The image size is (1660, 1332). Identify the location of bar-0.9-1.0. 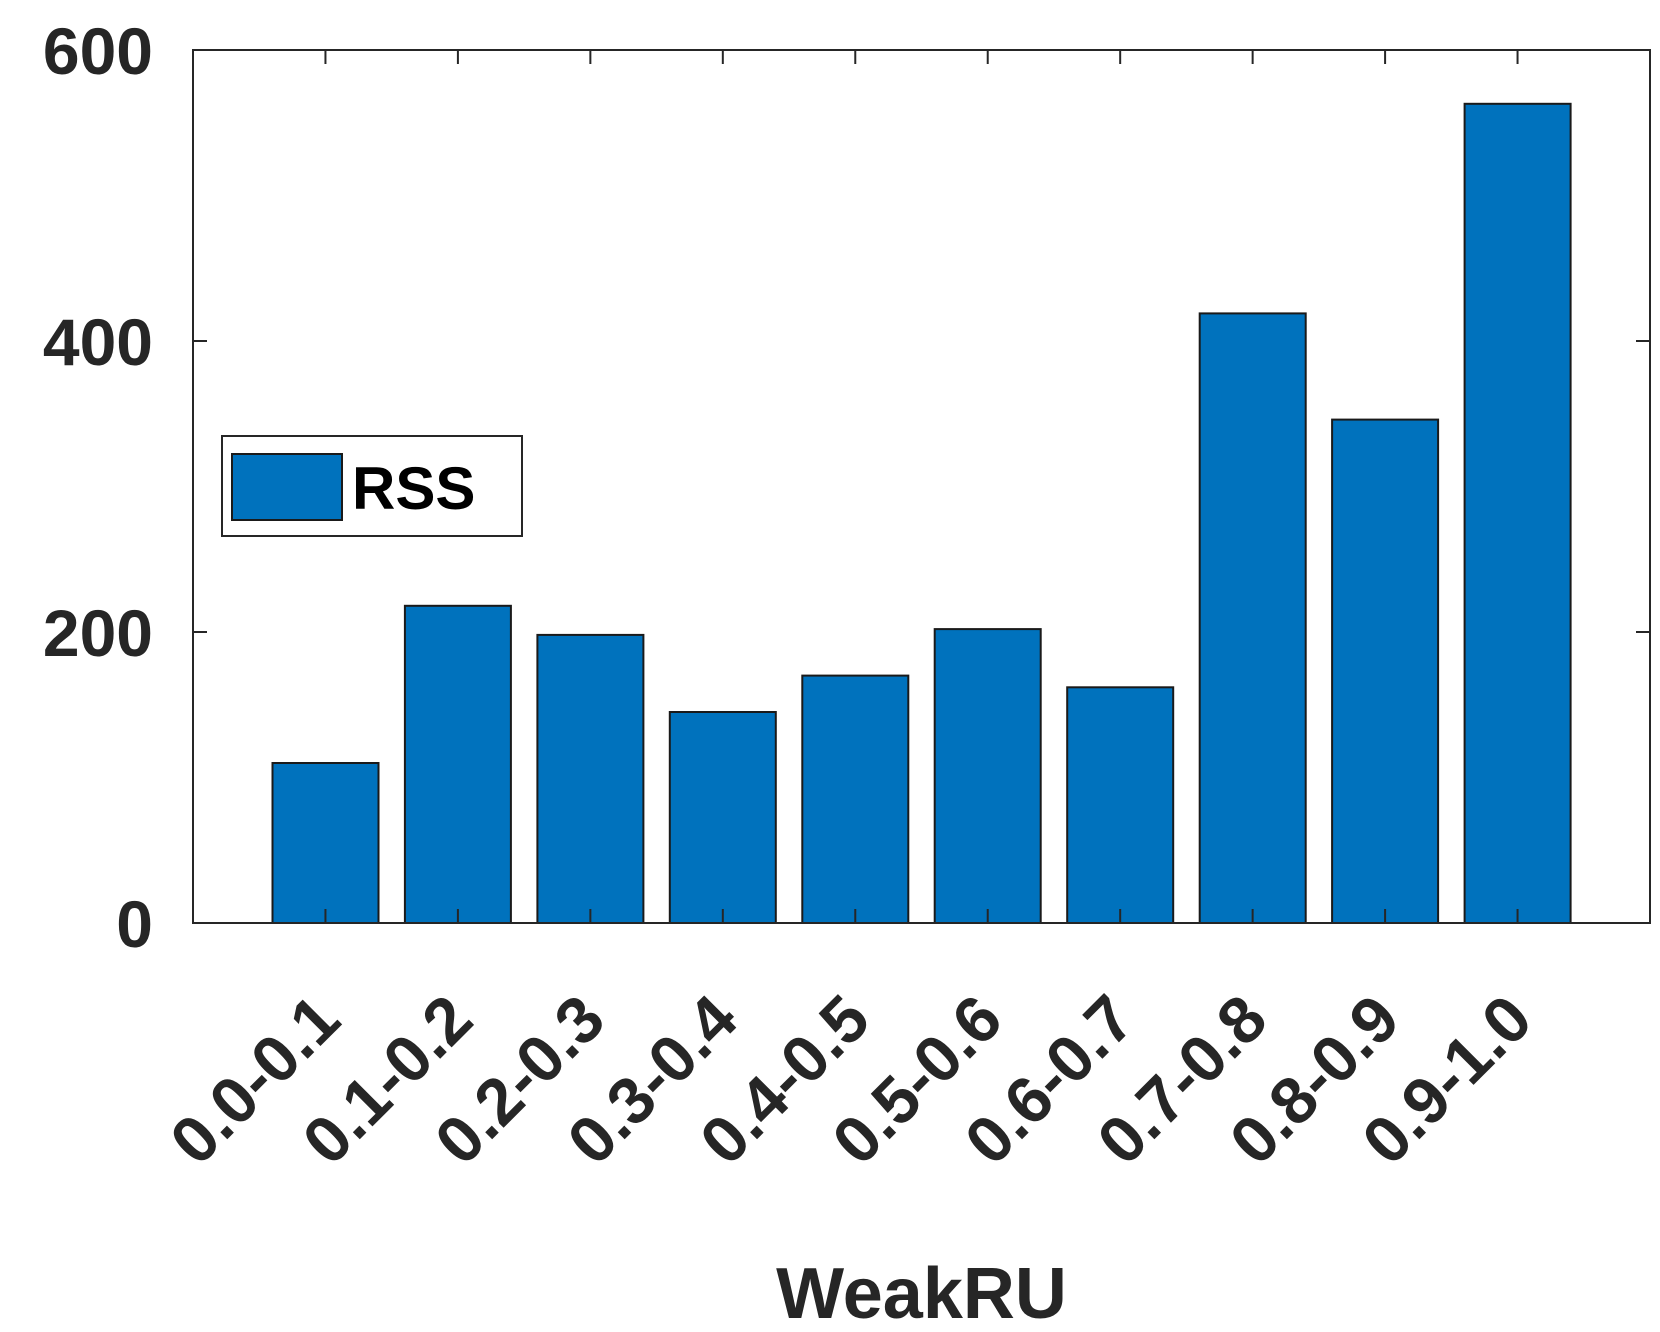
(1517, 513).